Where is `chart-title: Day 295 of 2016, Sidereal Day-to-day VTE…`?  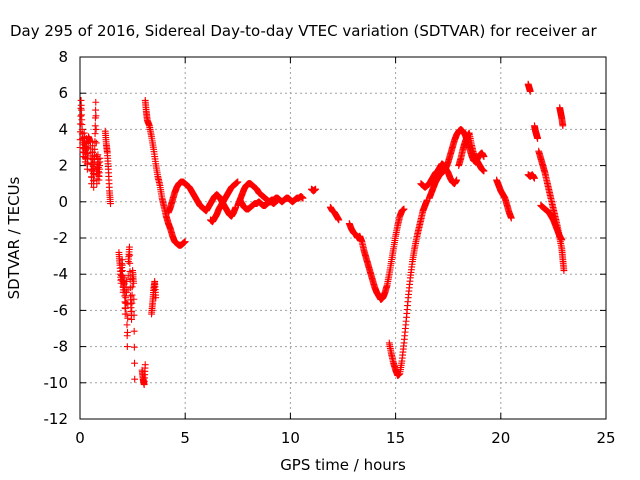
chart-title: Day 295 of 2016, Sidereal Day-to-day VTE… is located at coordinates (303, 31).